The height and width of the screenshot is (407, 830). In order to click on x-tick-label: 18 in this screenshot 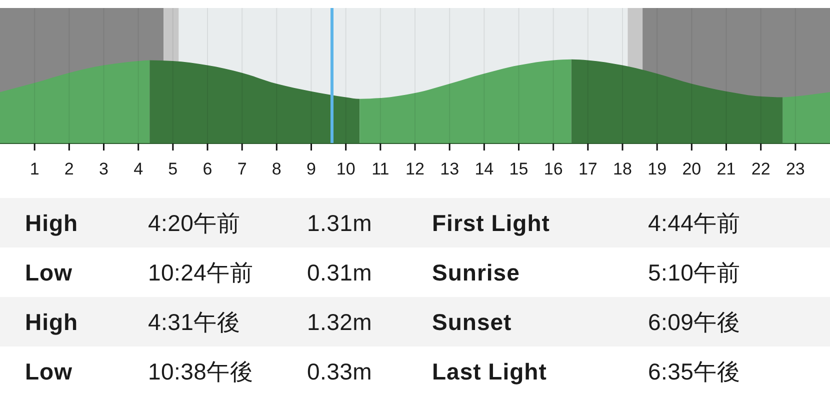, I will do `click(622, 169)`.